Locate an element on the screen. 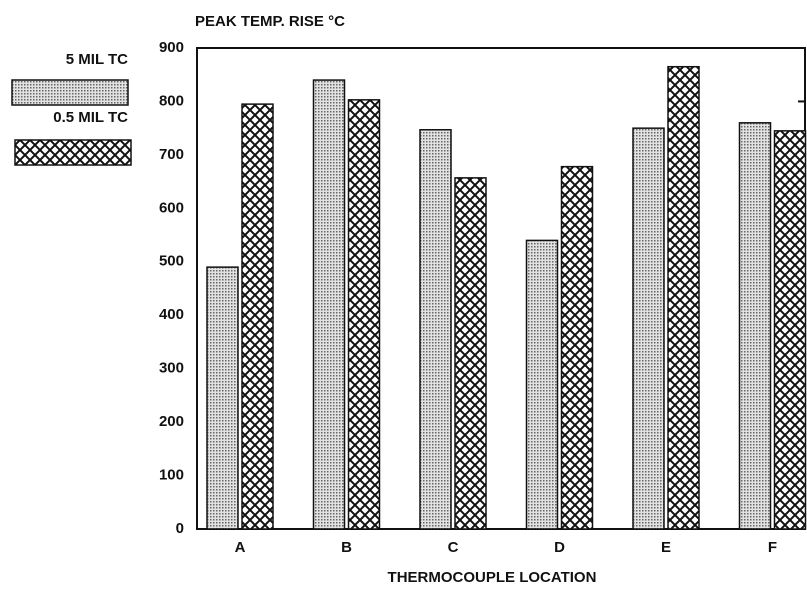  x-tick-label: A is located at coordinates (240, 547).